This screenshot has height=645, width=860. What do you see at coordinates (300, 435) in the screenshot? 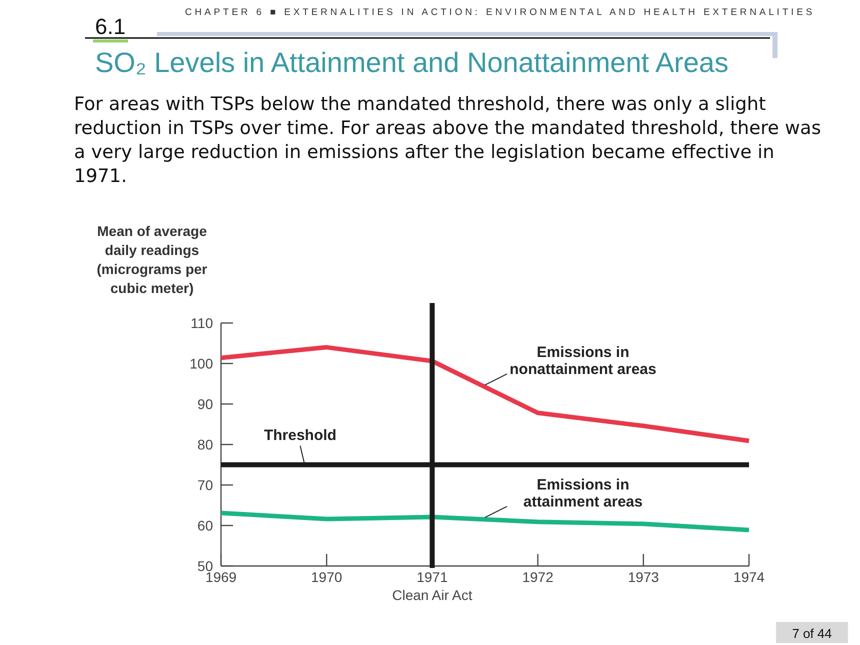
I see `ref-line-label: Threshold` at bounding box center [300, 435].